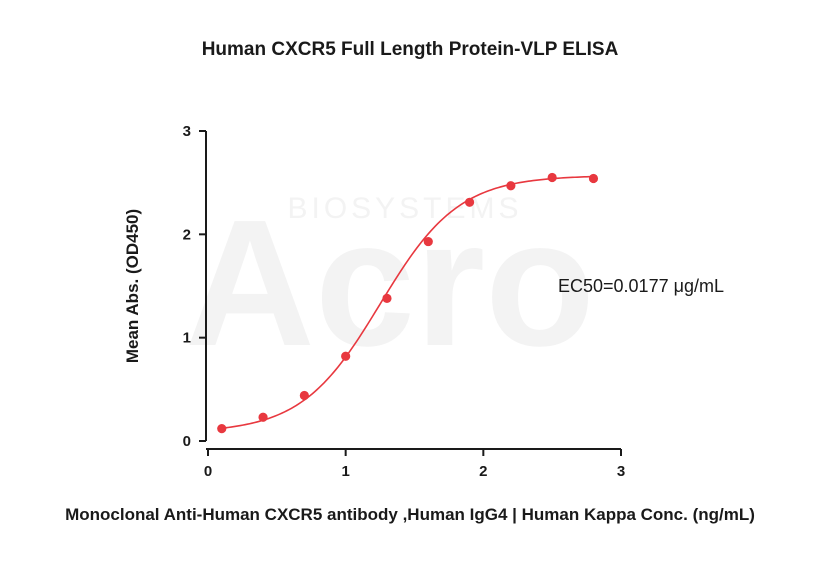 The width and height of the screenshot is (820, 586). What do you see at coordinates (165, 286) in the screenshot?
I see `y-axis: 0 1 2 3 Mean Abs. (OD450)` at bounding box center [165, 286].